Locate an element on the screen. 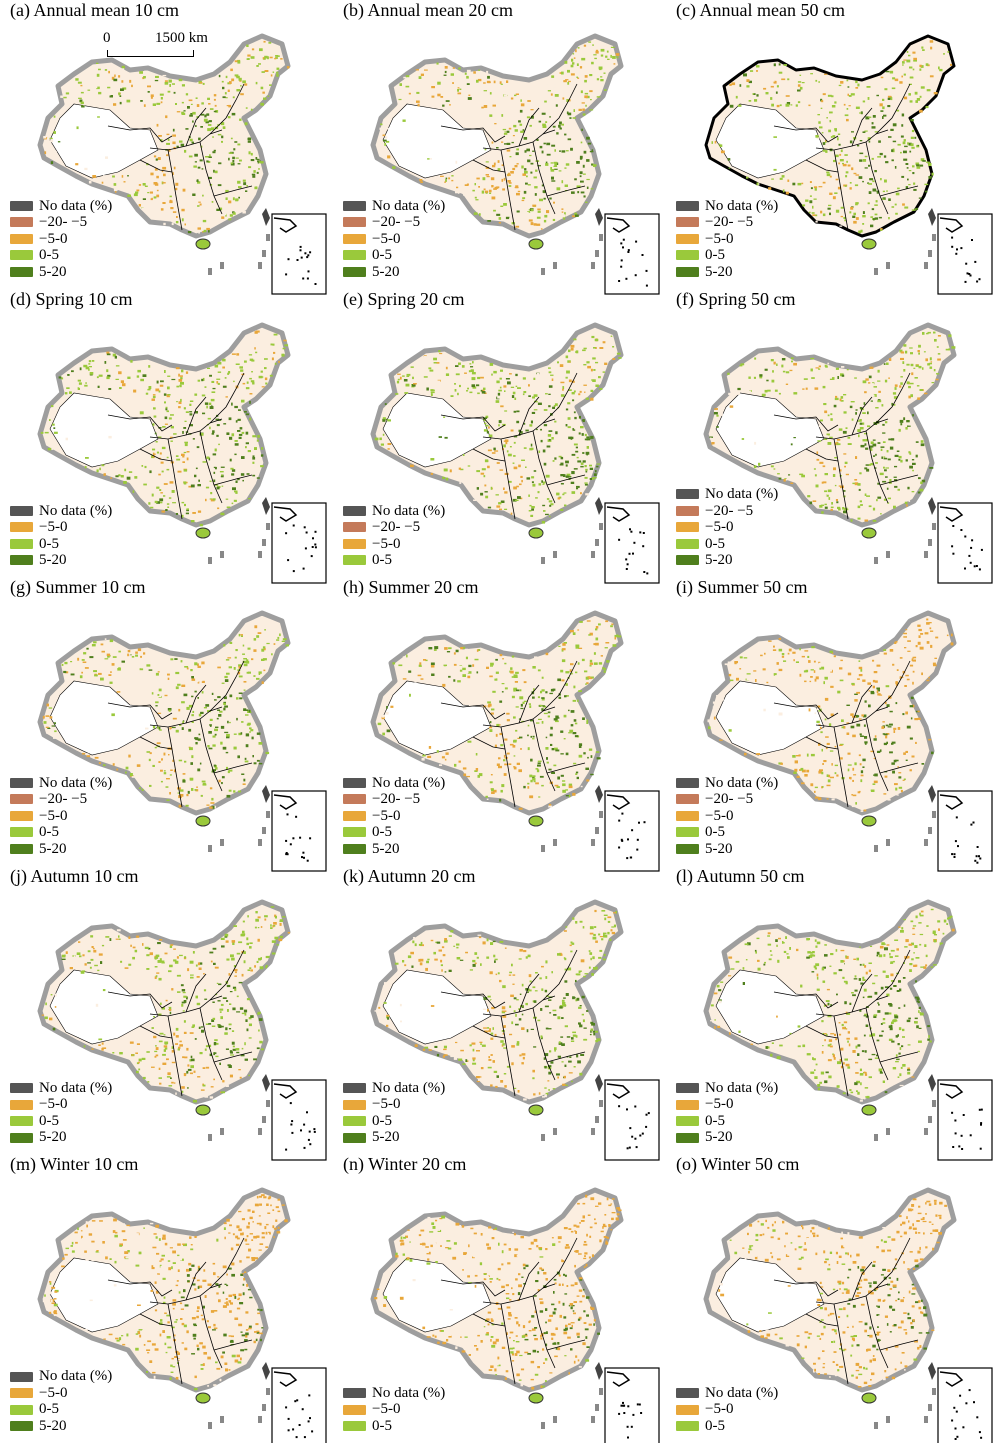 The width and height of the screenshot is (1000, 1443). legend-label: −20- −5 is located at coordinates (63, 222).